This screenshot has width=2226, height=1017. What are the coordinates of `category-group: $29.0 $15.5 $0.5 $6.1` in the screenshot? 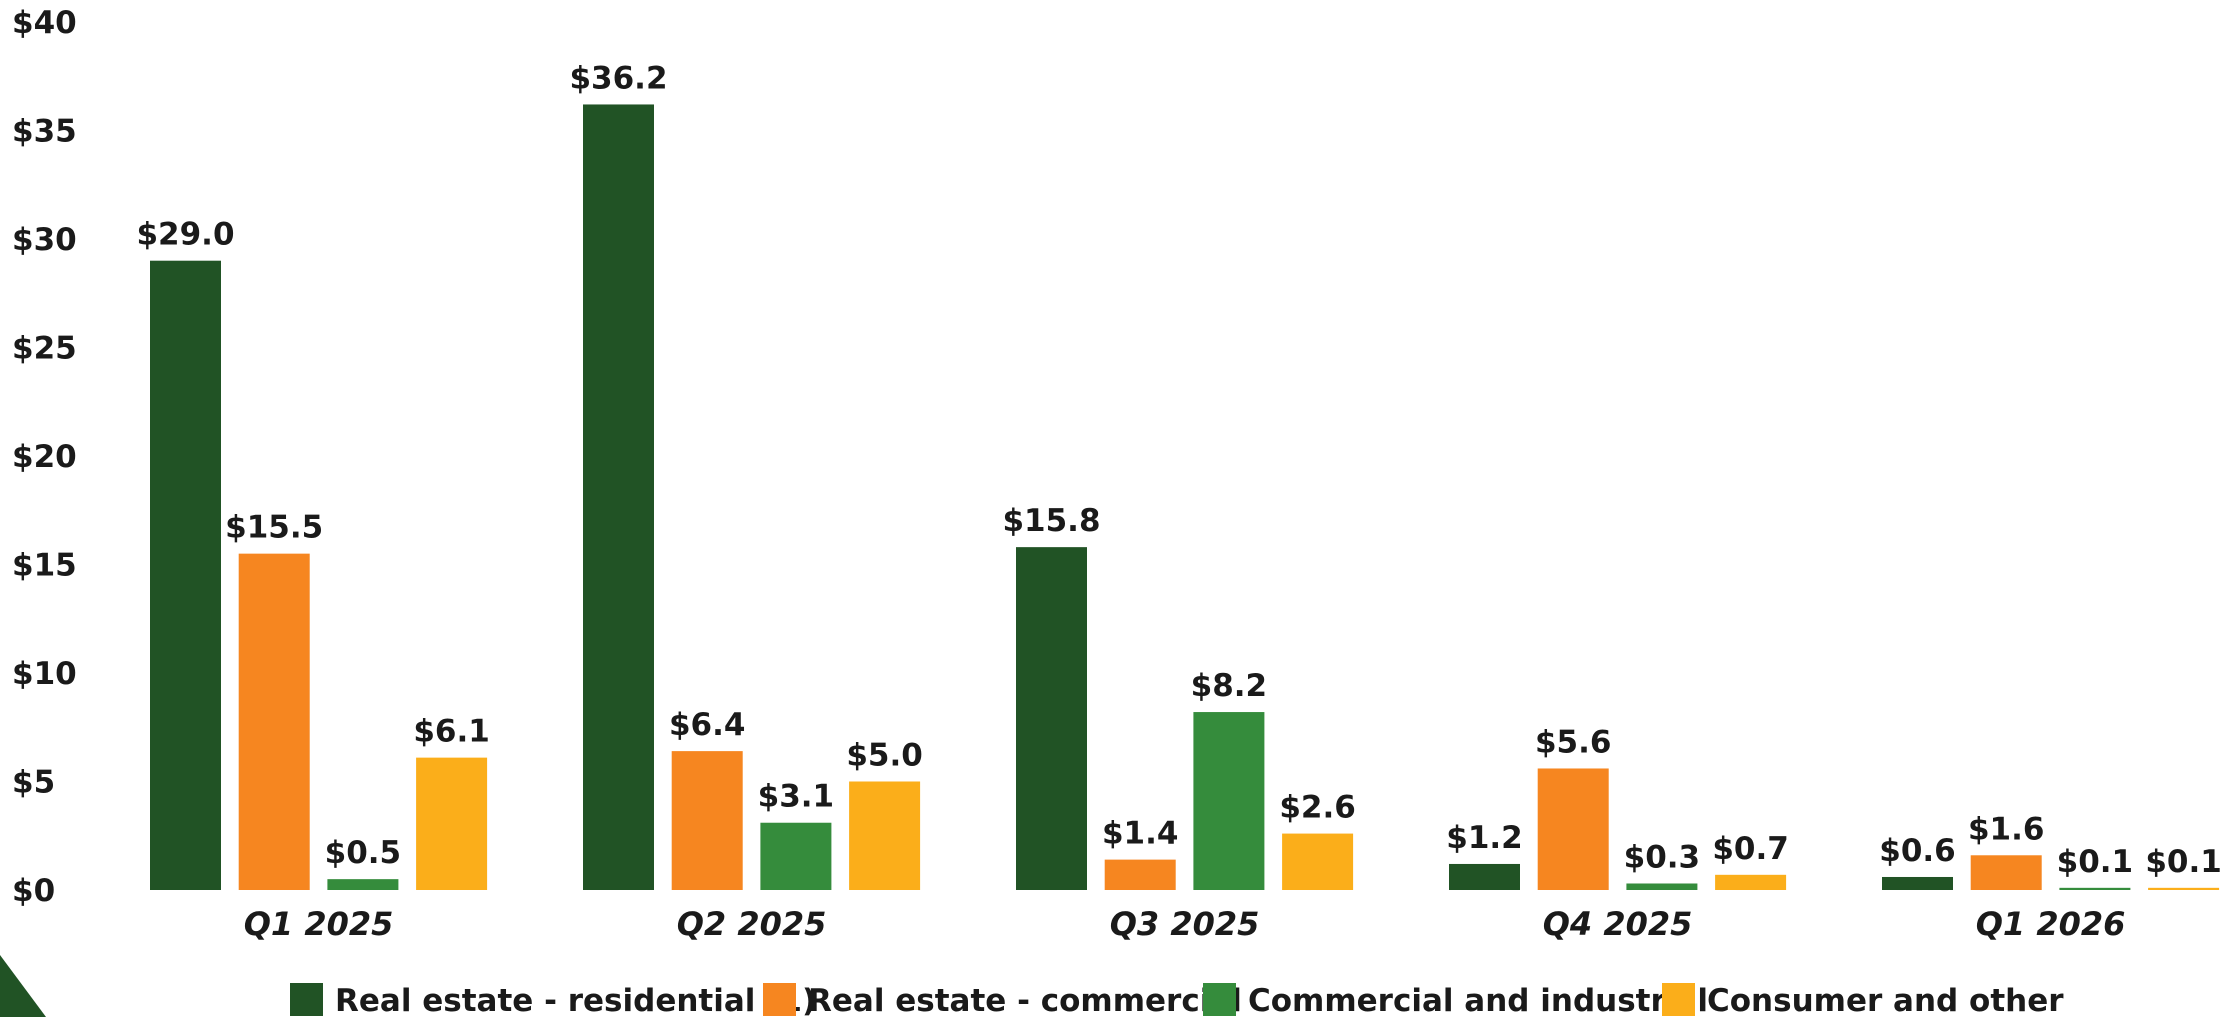 It's located at (313, 553).